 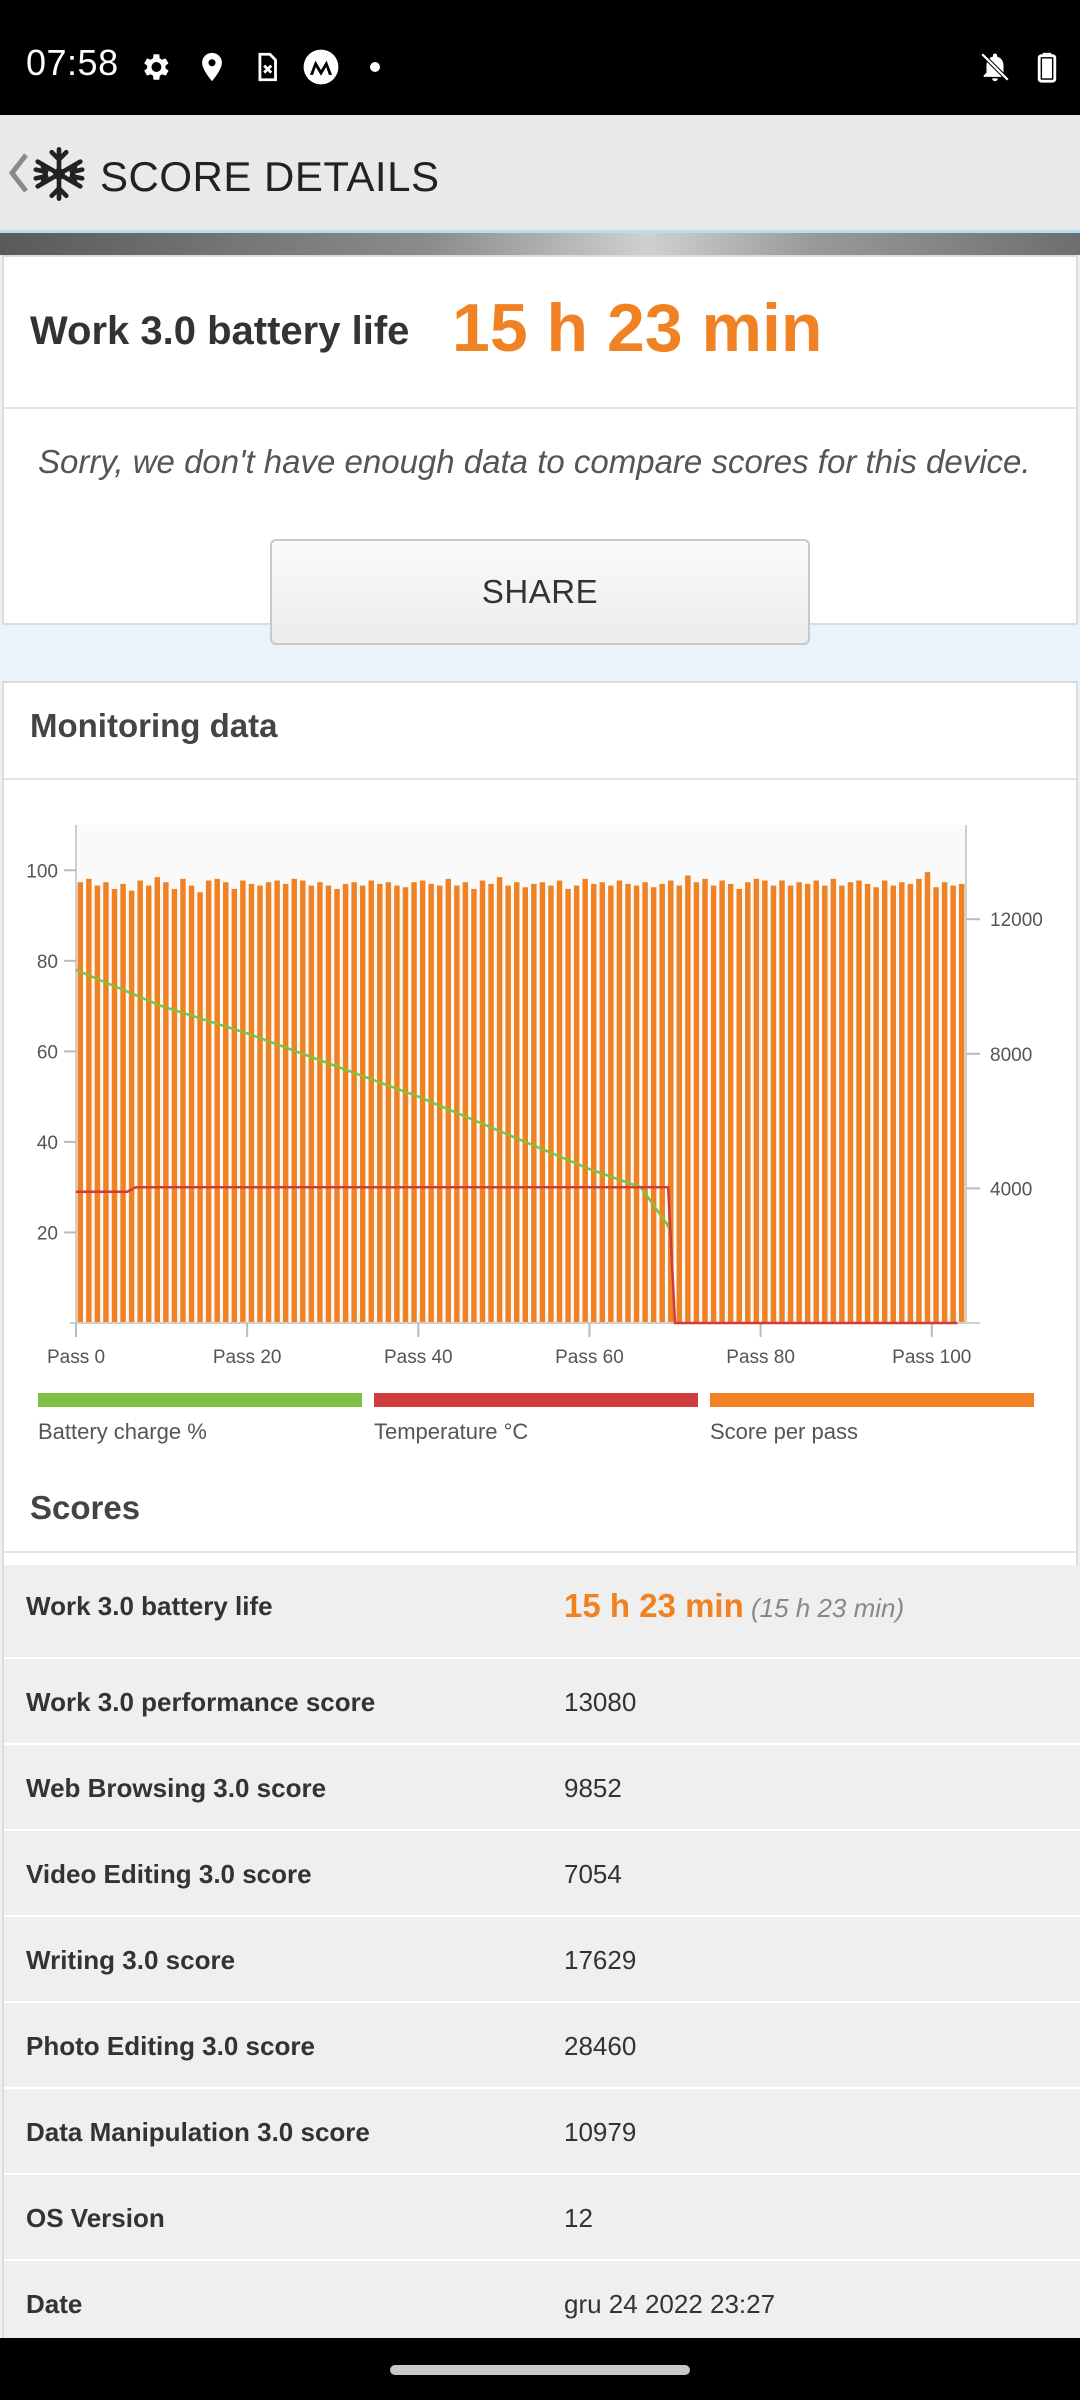 I want to click on table-row: Date gru 24 2022 23:27, so click(x=542, y=2299).